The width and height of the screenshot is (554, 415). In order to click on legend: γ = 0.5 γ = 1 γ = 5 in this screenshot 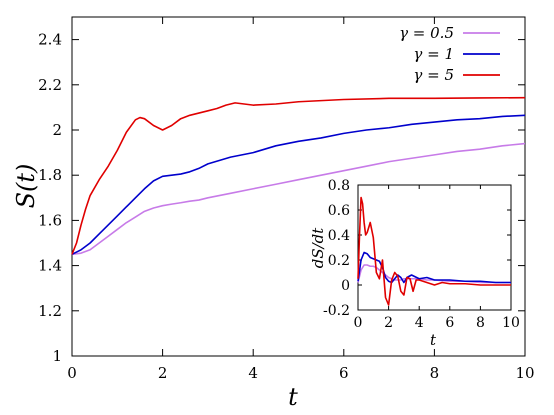, I will do `click(449, 54)`.